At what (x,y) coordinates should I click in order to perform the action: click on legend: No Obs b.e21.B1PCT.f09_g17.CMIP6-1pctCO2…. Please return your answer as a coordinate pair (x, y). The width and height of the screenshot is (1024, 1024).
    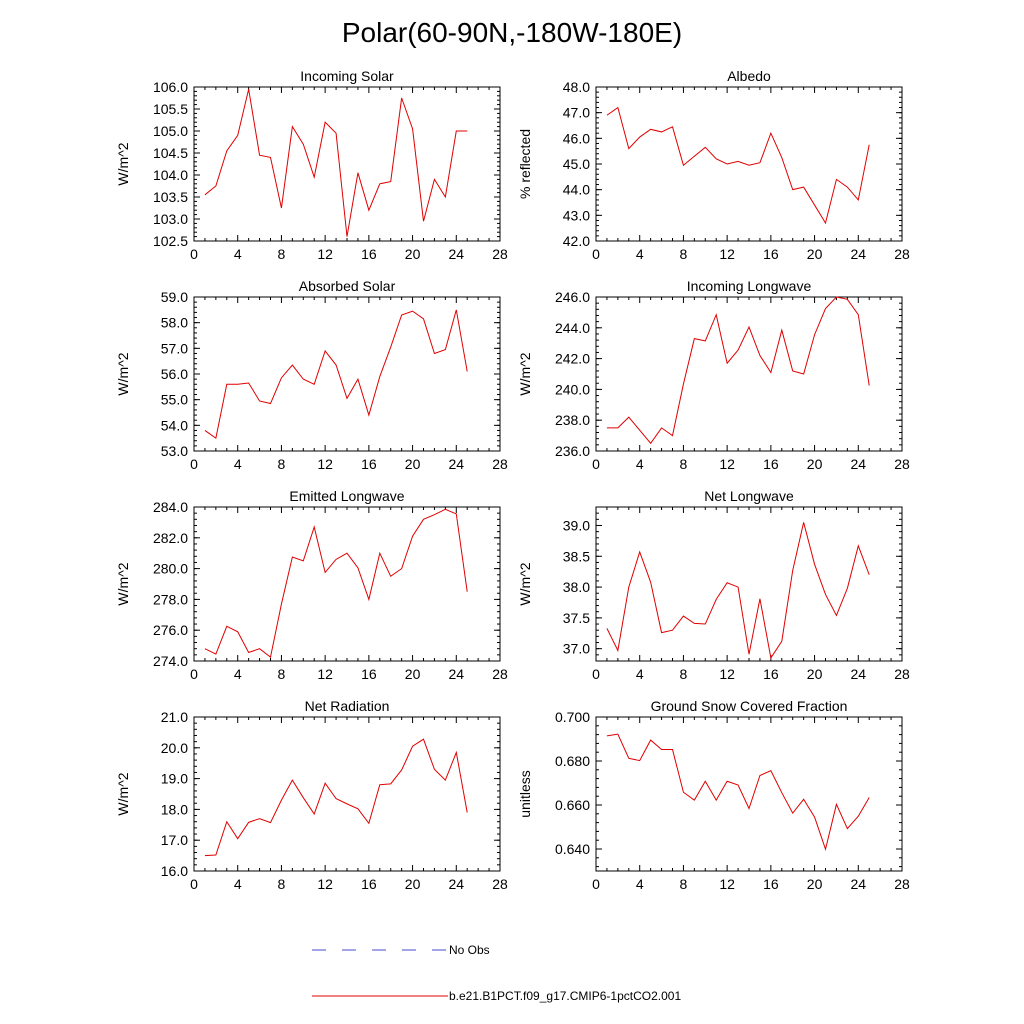
    Looking at the image, I should click on (496, 973).